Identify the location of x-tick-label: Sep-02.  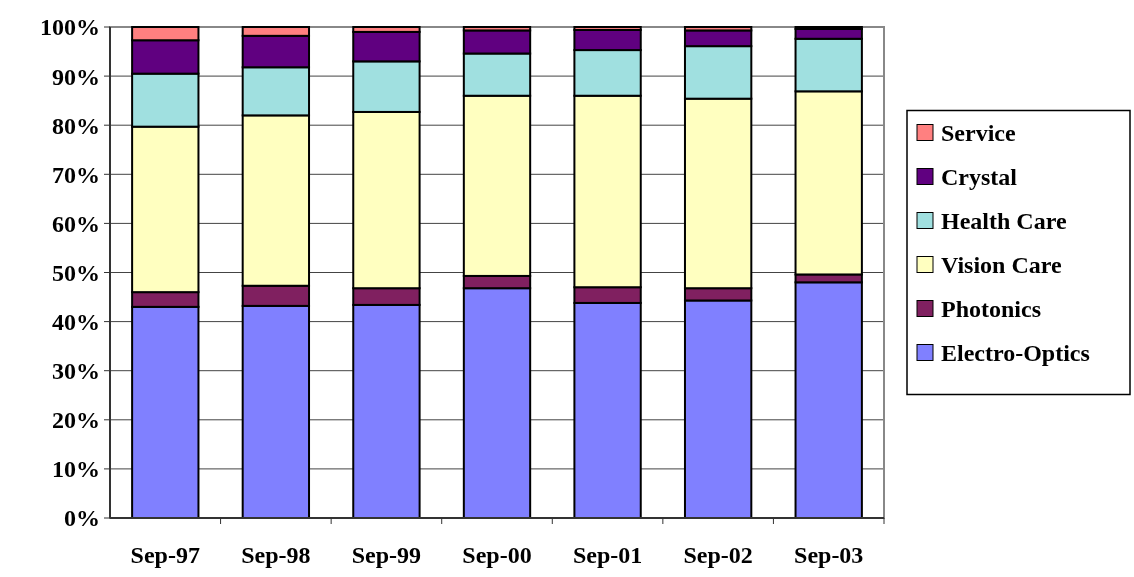
(718, 555).